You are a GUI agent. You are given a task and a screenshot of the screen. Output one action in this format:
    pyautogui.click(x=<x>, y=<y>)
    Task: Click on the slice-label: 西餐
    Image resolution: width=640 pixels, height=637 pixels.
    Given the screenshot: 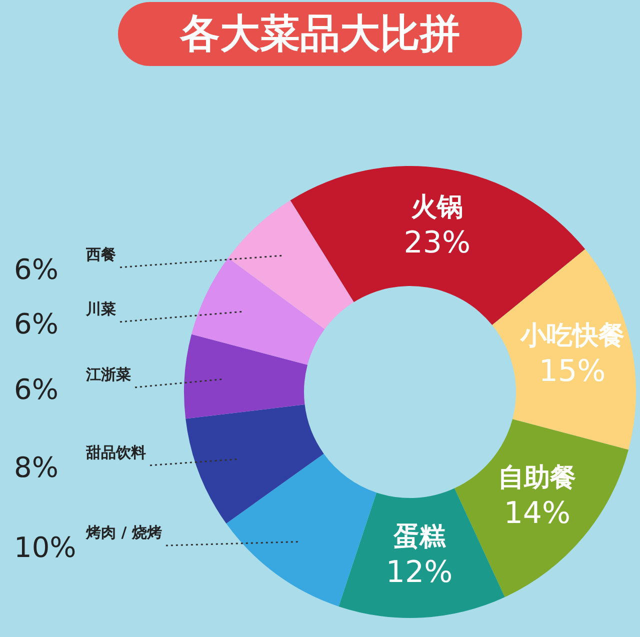 What is the action you would take?
    pyautogui.click(x=100, y=254)
    